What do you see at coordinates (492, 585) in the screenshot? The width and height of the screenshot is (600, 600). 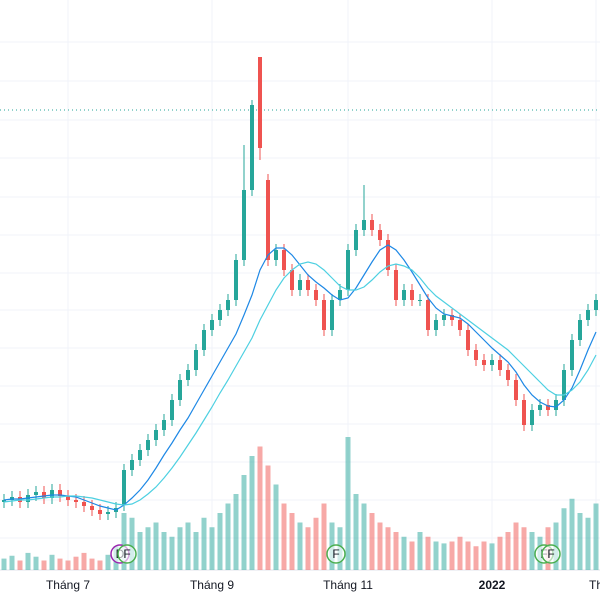 I see `x-tick-label: 2022` at bounding box center [492, 585].